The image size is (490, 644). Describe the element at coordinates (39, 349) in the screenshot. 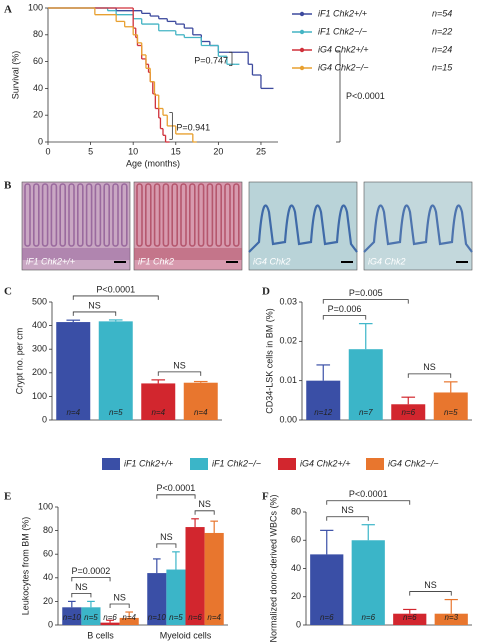

I see `y-tick-label: 300` at that location.